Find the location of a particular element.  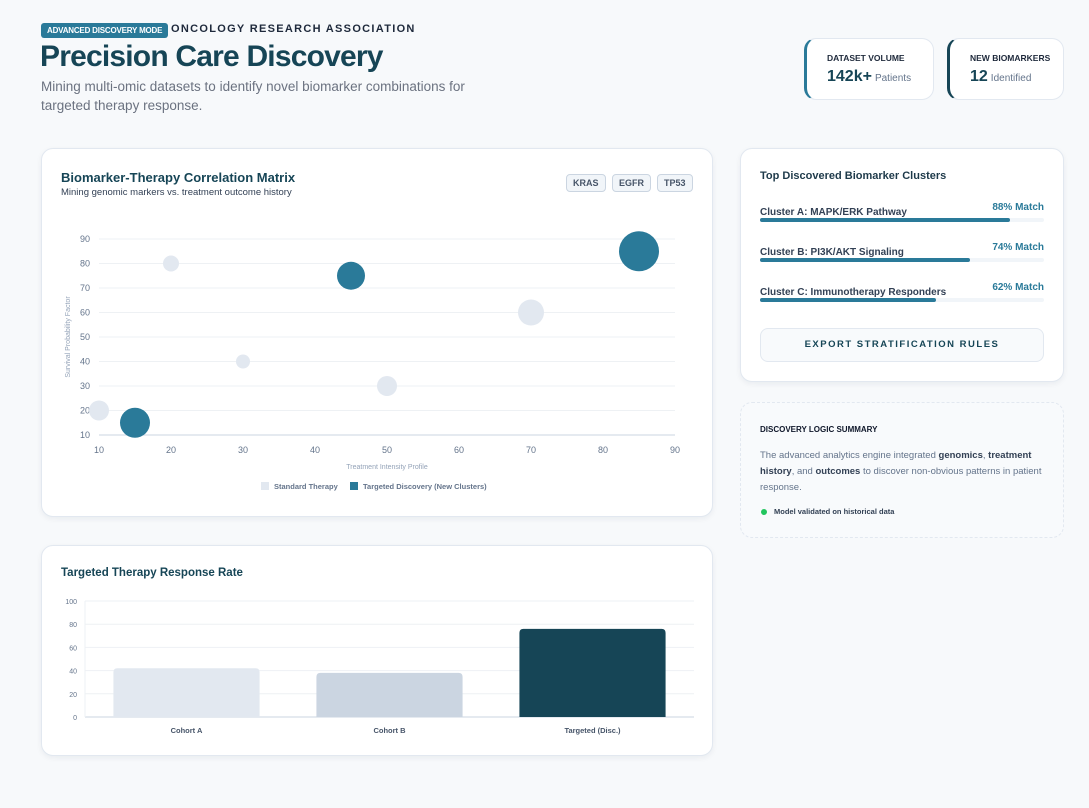

x-tick-label: 70 is located at coordinates (531, 450).